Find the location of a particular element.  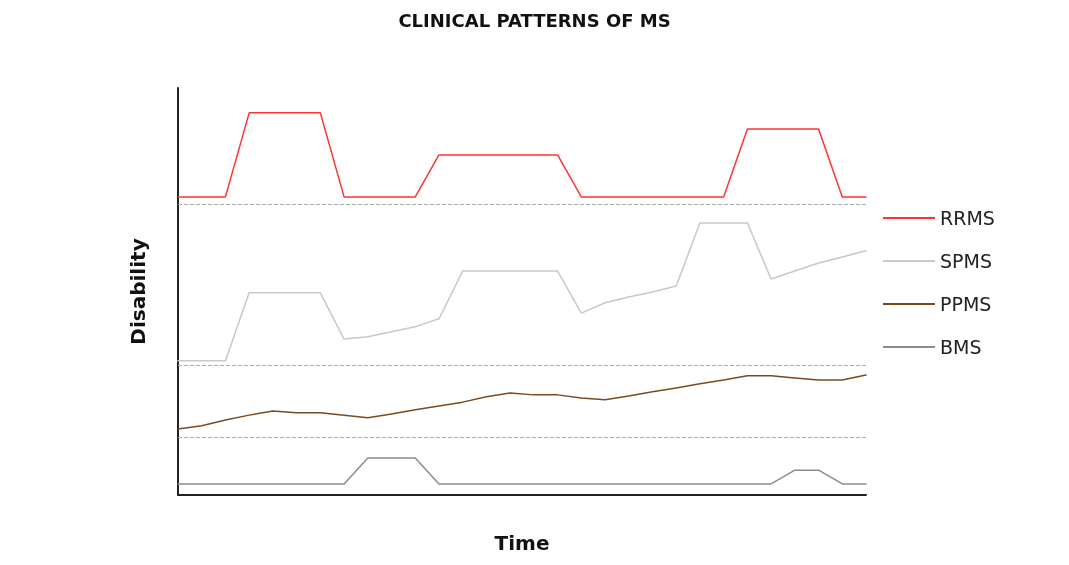

legend-label: RRMS is located at coordinates (967, 218).